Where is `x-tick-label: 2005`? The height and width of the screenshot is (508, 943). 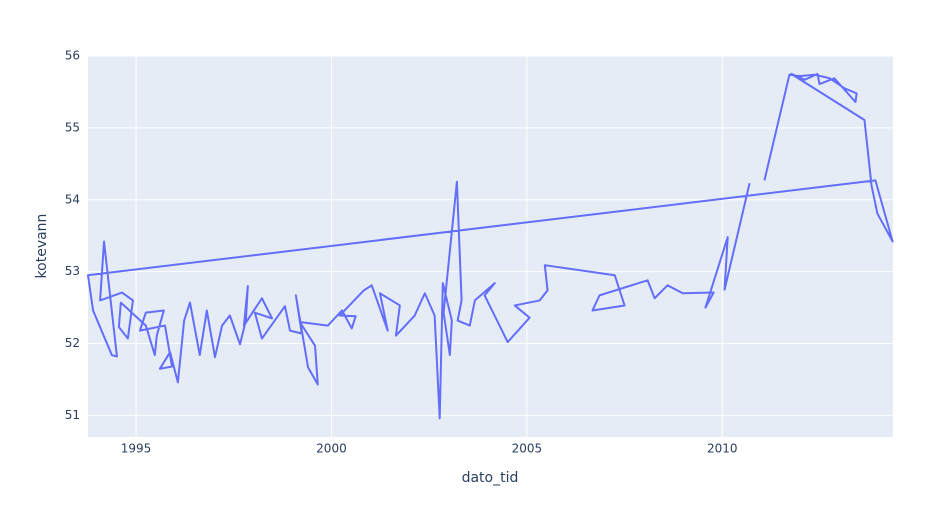 x-tick-label: 2005 is located at coordinates (527, 449).